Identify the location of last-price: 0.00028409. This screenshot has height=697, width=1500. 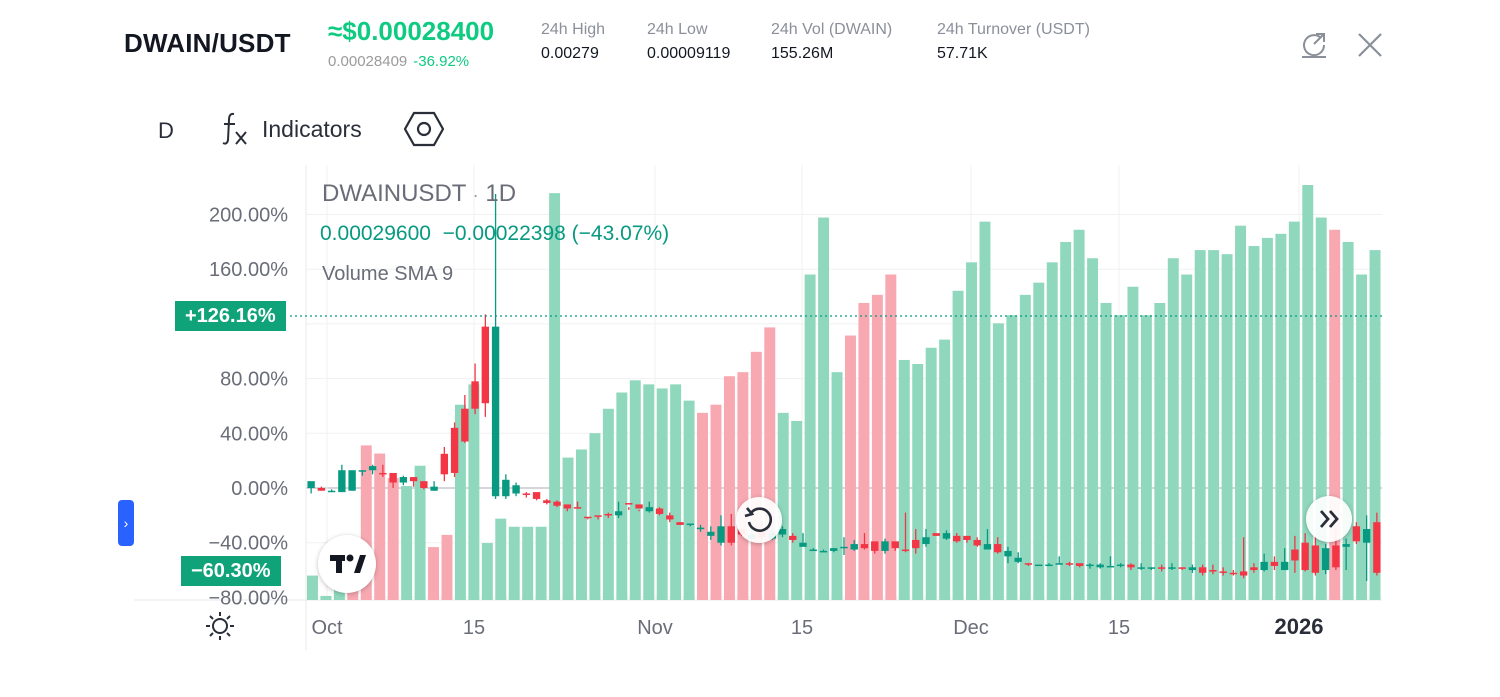
(368, 61).